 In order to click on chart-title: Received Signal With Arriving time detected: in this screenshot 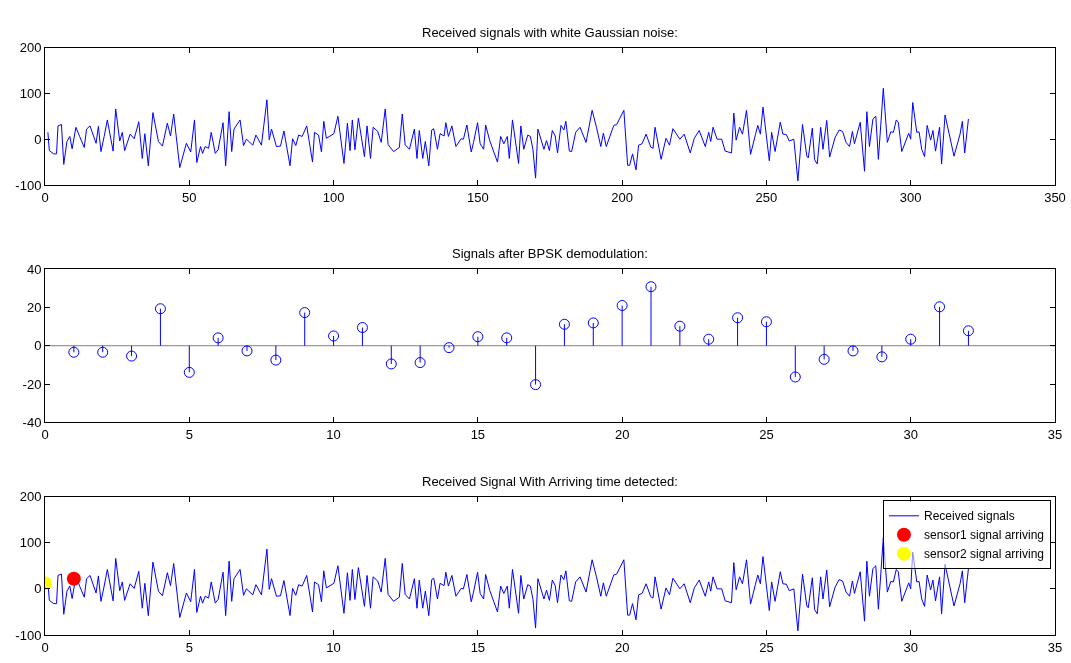, I will do `click(550, 481)`.